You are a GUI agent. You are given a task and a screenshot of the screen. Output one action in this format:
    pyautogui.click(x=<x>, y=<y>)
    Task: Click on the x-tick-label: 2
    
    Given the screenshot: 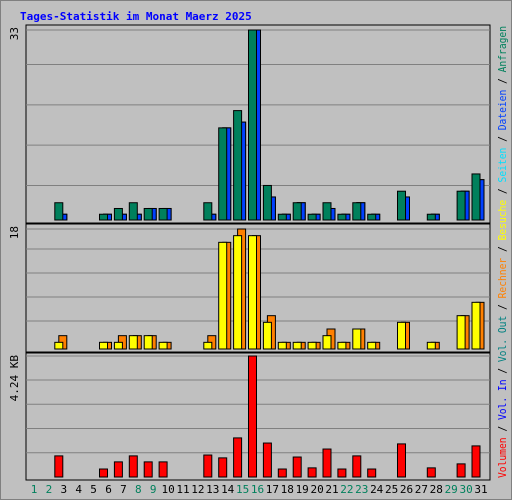 What is the action you would take?
    pyautogui.click(x=49, y=489)
    